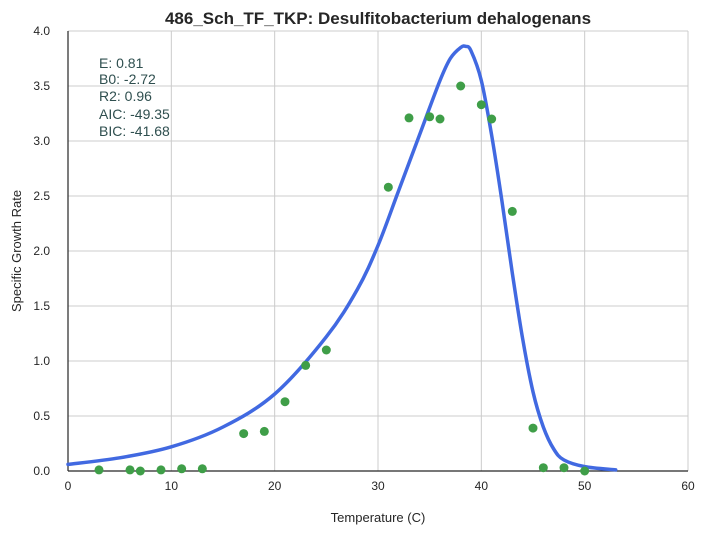  I want to click on y-tick-label: 3.5, so click(41, 86).